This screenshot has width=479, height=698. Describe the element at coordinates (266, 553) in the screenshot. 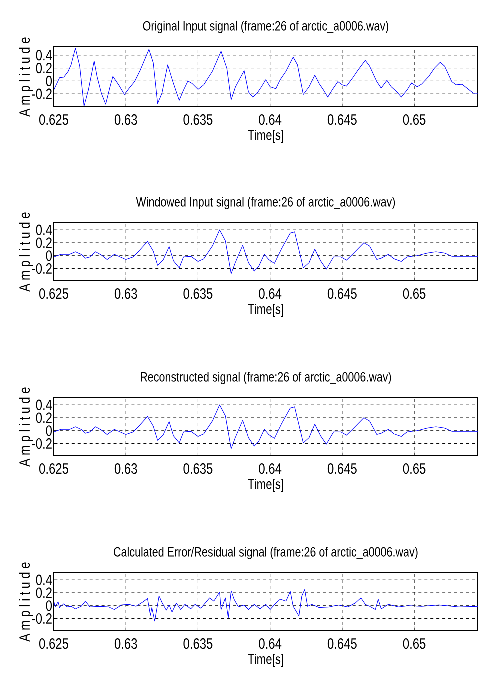

I see `chart-title: Calculated Error/Residual signal (frame:26 of arctic_a0006.wav)` at that location.